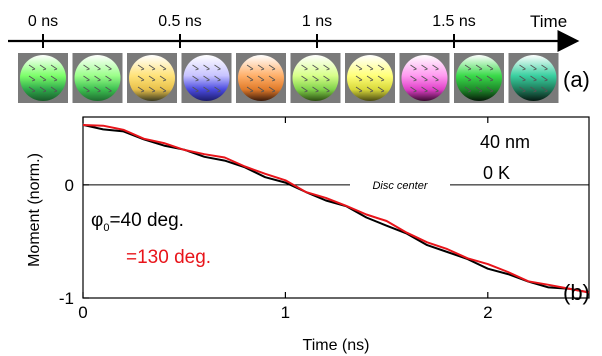 This screenshot has height=356, width=602. I want to click on y-tick-label-0: 0, so click(69, 185).